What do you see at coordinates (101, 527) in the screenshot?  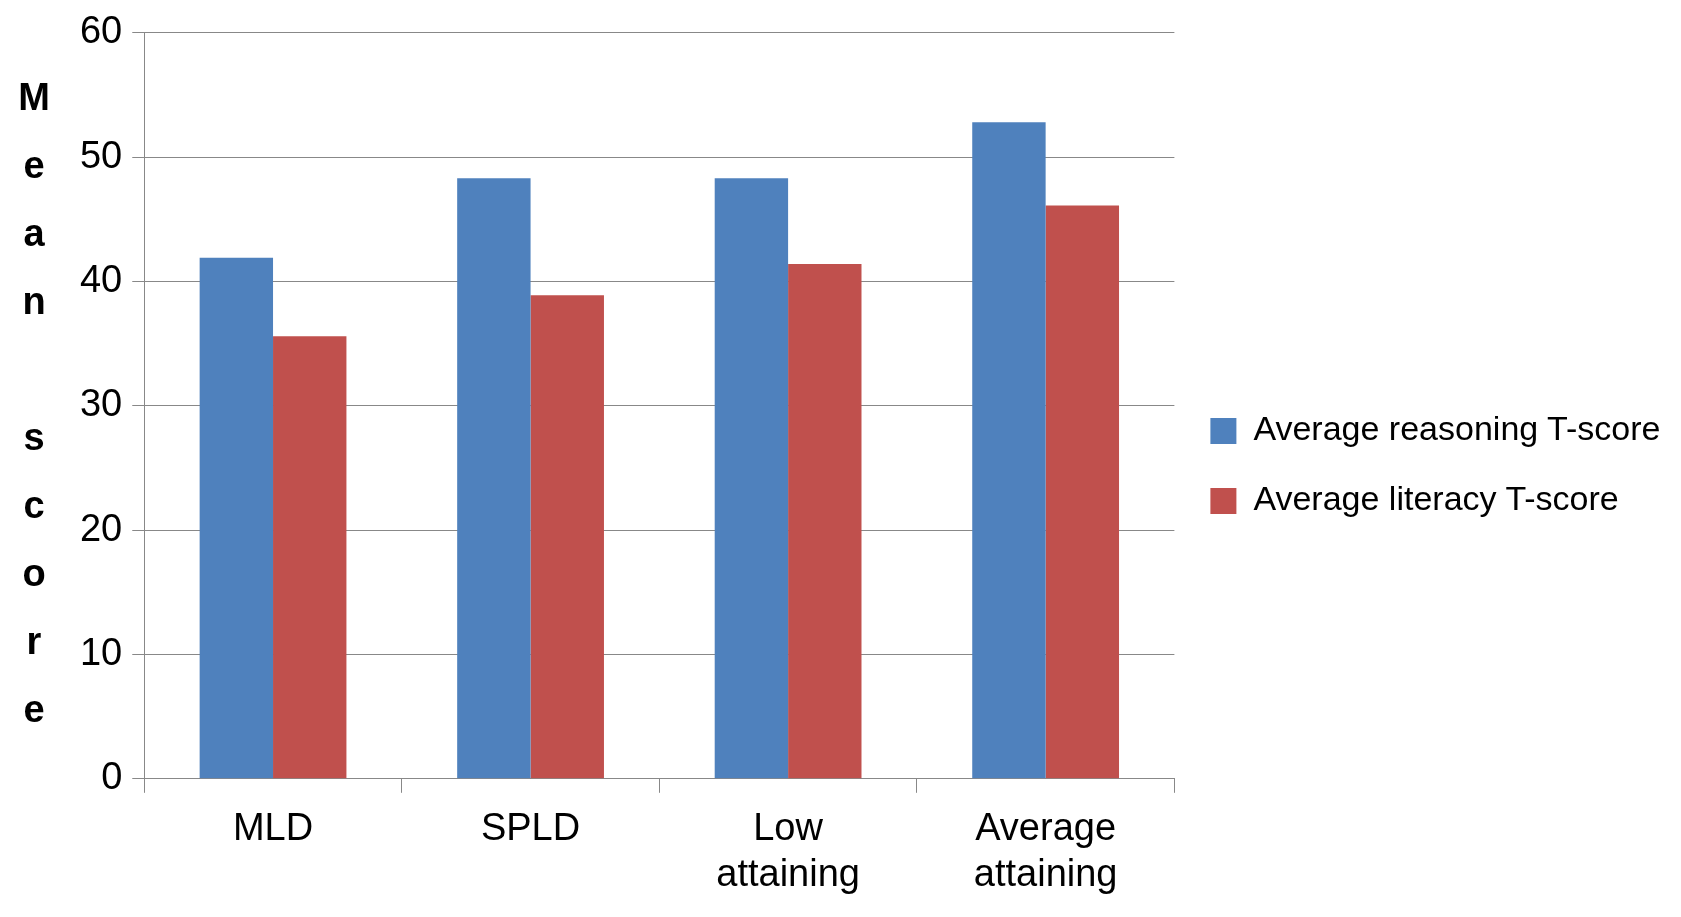 I see `y-tick-label: 20` at bounding box center [101, 527].